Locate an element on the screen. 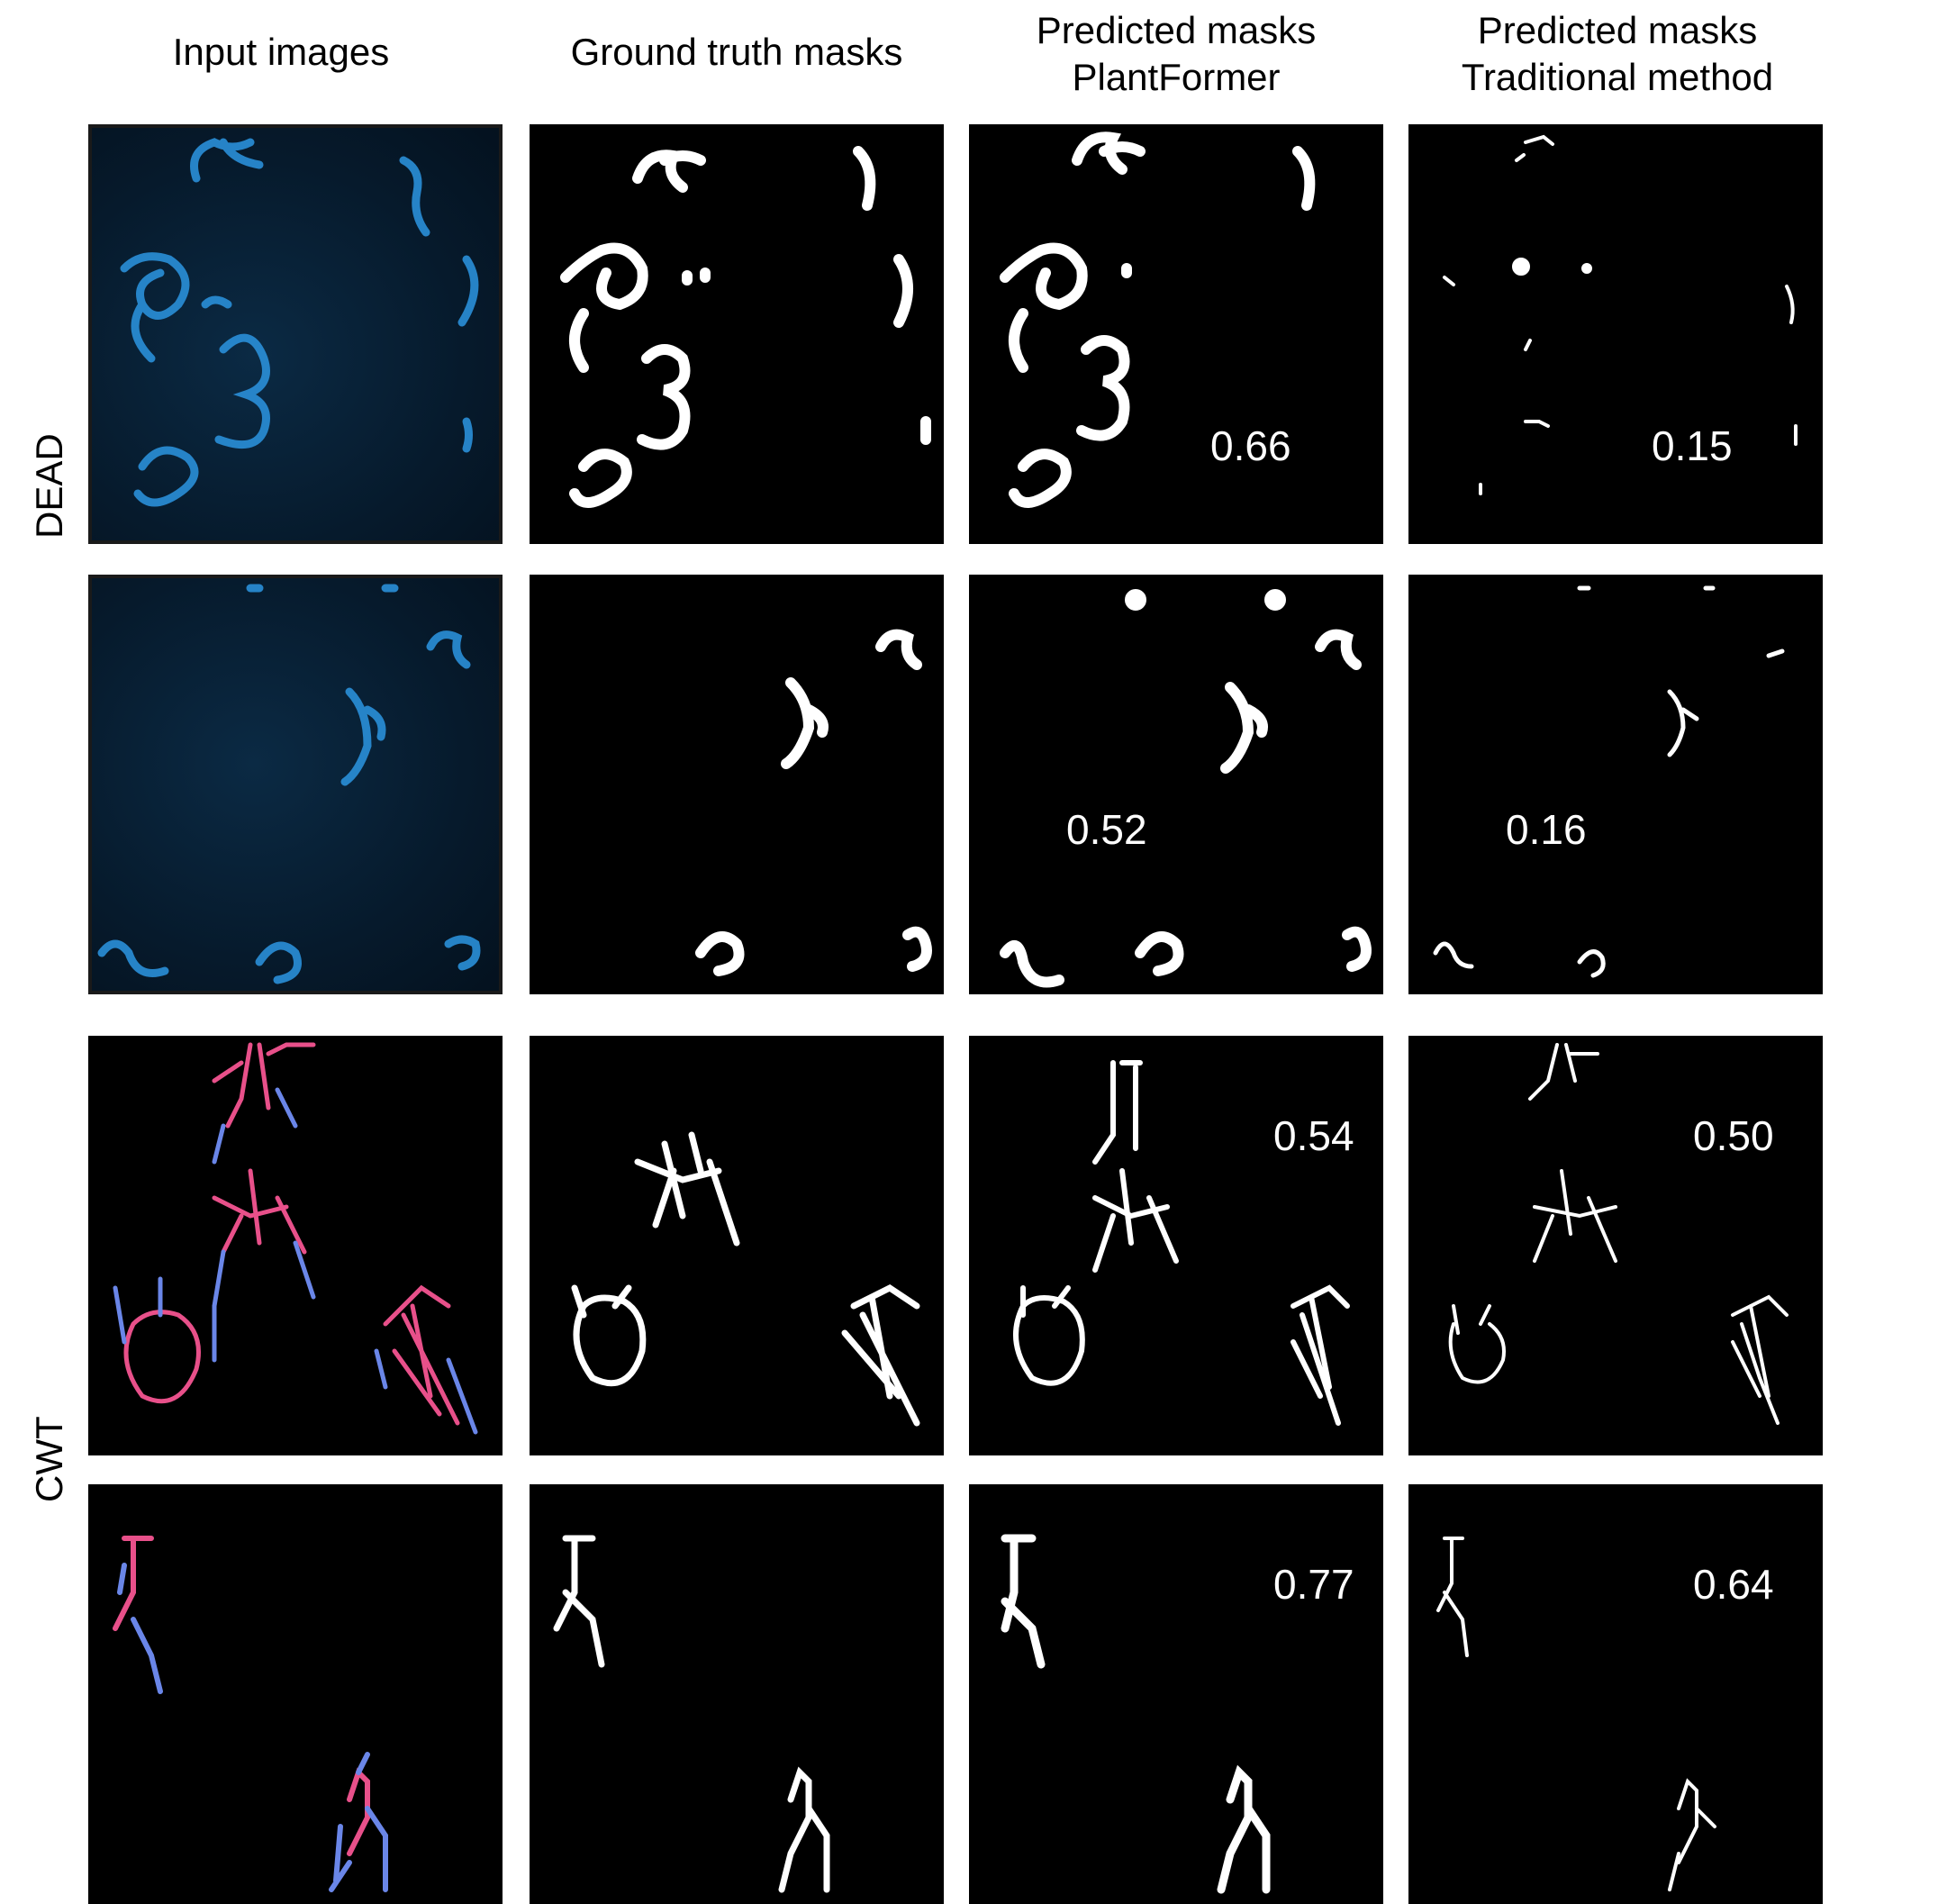 Image resolution: width=1938 pixels, height=1904 pixels. row3-ground-truth-mask is located at coordinates (737, 1246).